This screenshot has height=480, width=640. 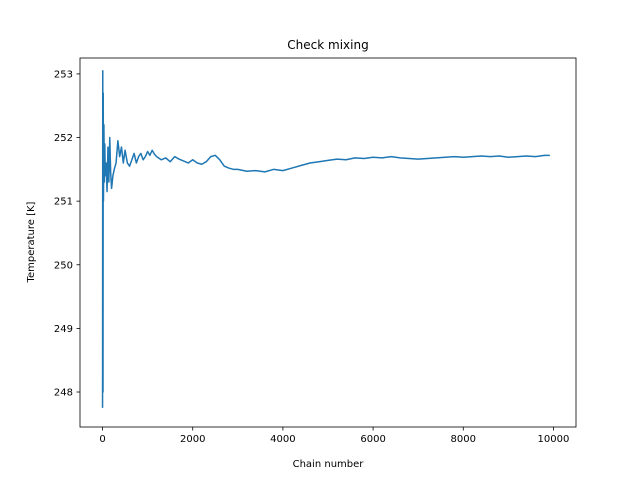 I want to click on y-tick-label: 252, so click(x=63, y=138).